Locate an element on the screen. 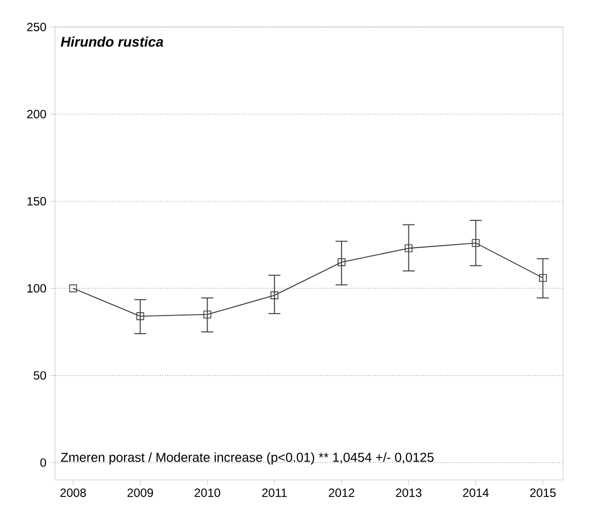  y-tick-label: 200 is located at coordinates (36, 114).